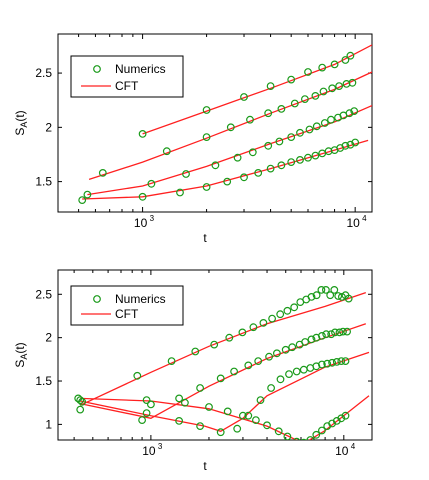  I want to click on legend-box, so click(127, 76).